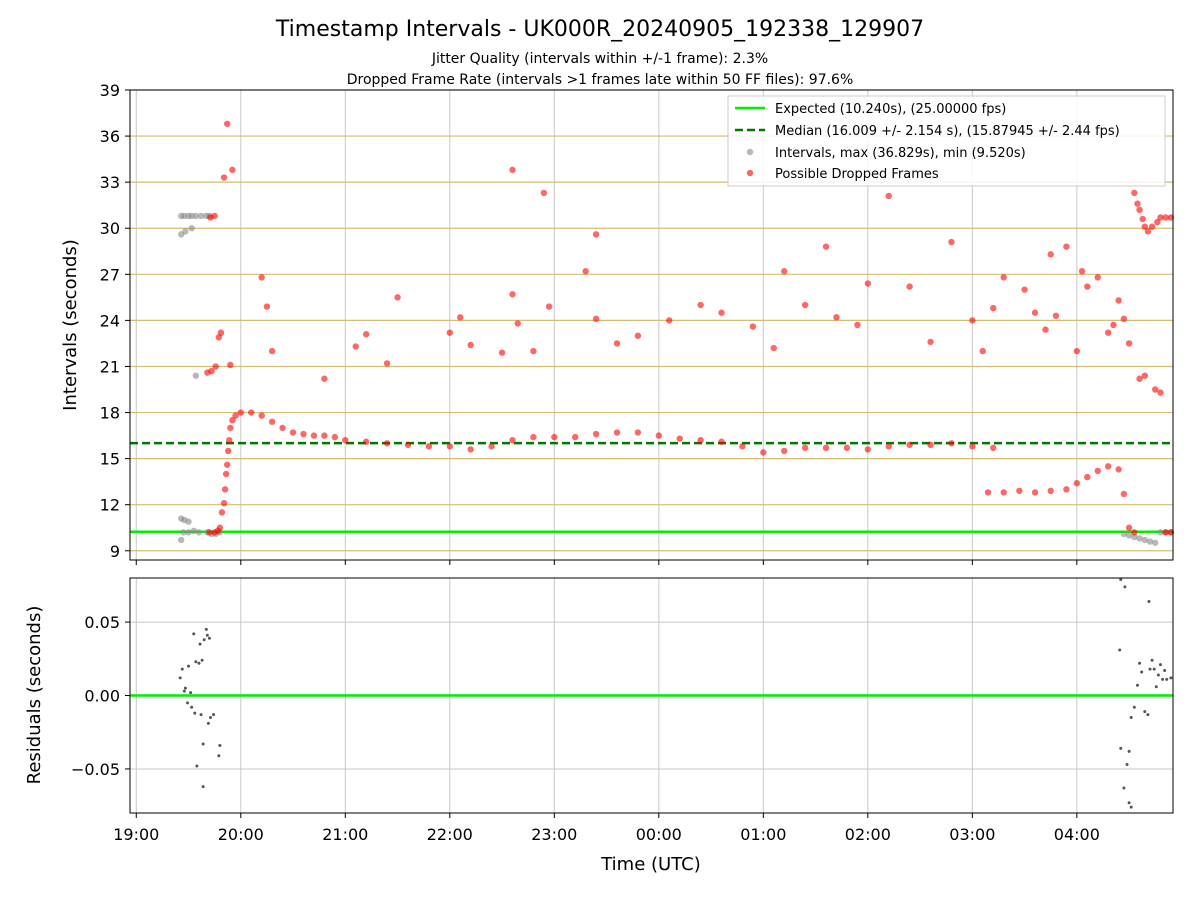 This screenshot has width=1200, height=900. What do you see at coordinates (900, 153) in the screenshot?
I see `legend-intervals-label: Intervals, max (36.829s), min (9.520s)` at bounding box center [900, 153].